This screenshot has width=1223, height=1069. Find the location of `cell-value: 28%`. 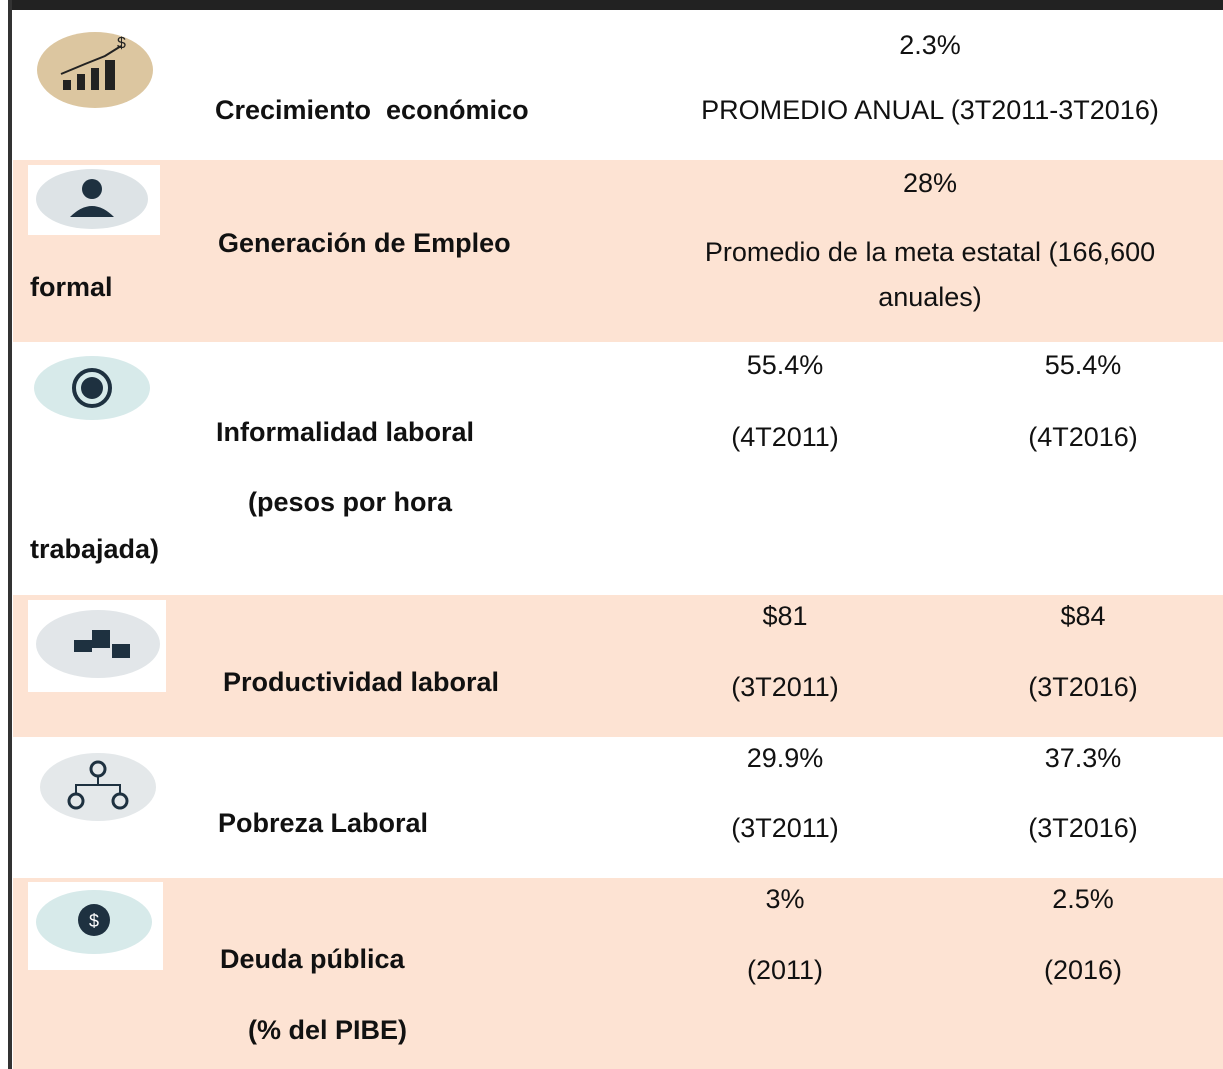

cell-value: 28% is located at coordinates (930, 183).